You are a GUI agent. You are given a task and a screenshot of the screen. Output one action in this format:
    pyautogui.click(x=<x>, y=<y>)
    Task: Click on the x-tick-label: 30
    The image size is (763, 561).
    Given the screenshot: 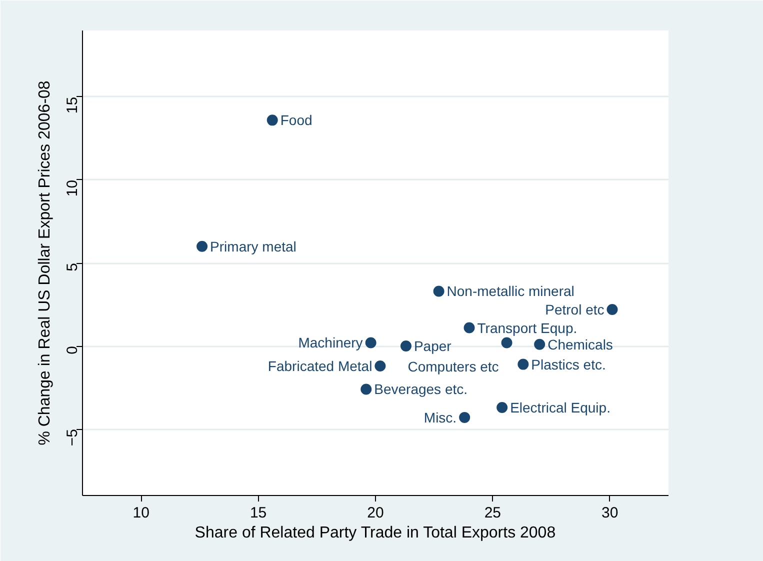 What is the action you would take?
    pyautogui.click(x=610, y=513)
    